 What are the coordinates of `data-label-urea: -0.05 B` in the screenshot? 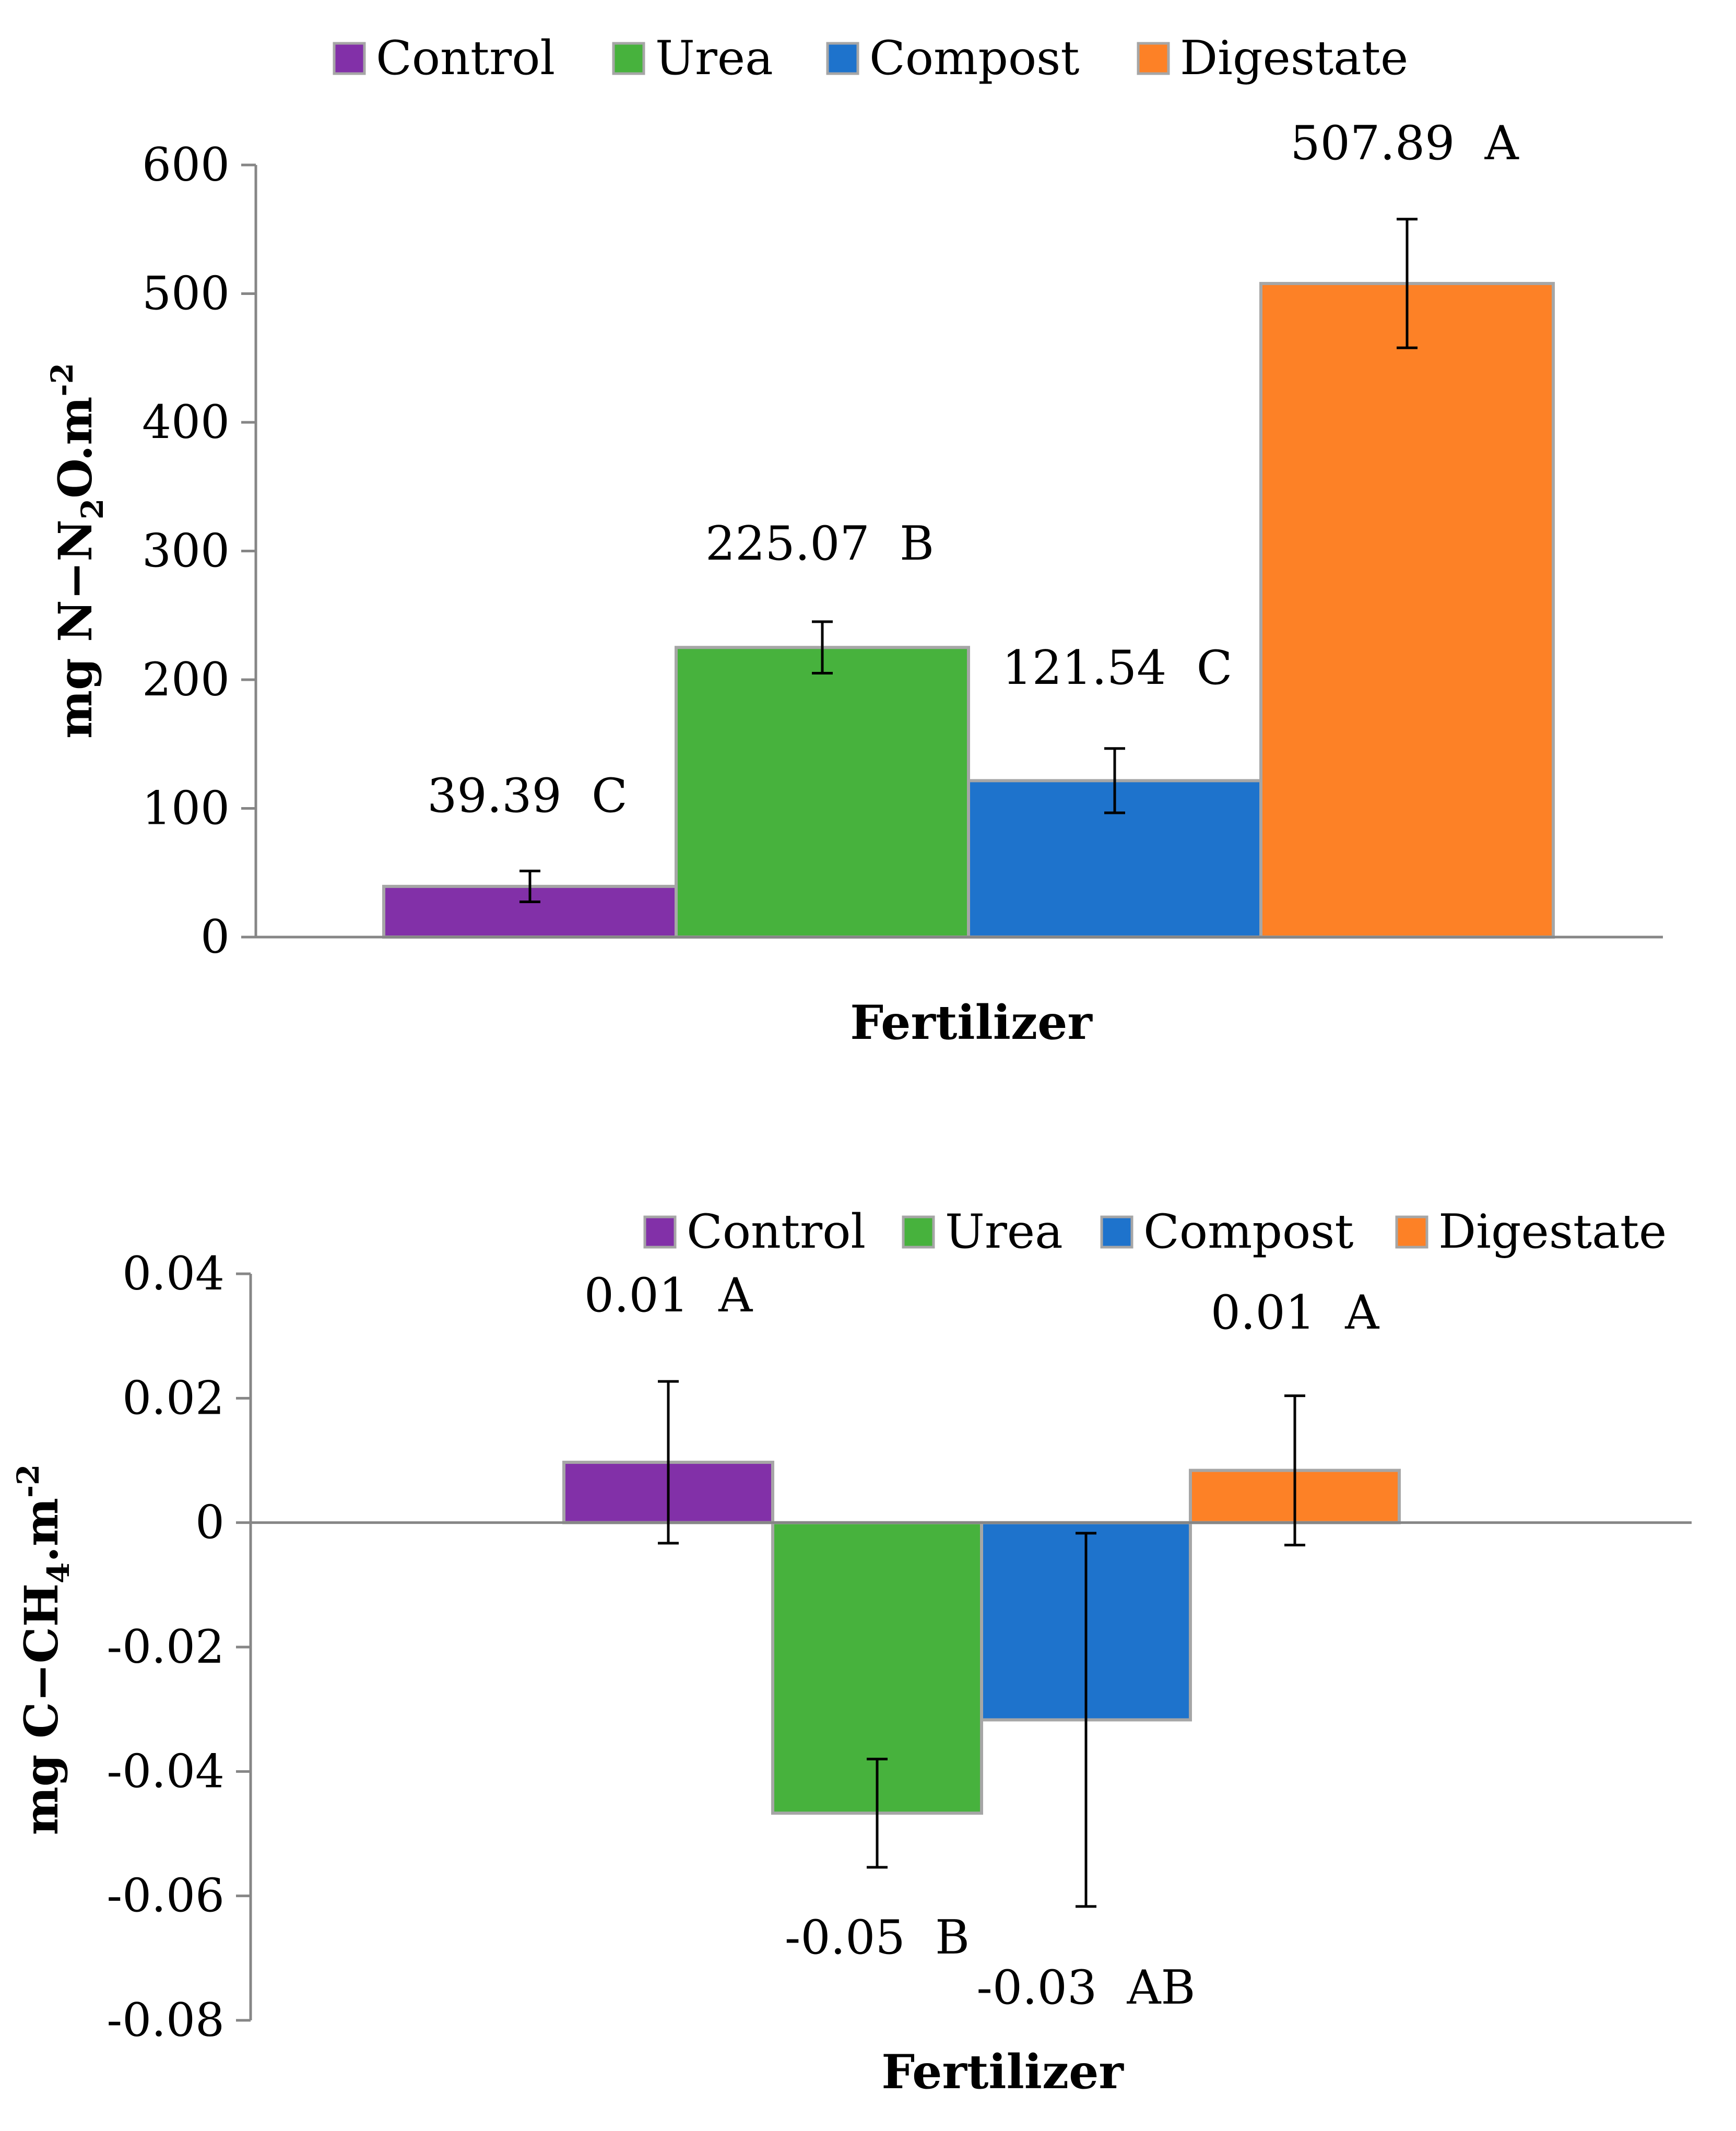 It's located at (877, 1937).